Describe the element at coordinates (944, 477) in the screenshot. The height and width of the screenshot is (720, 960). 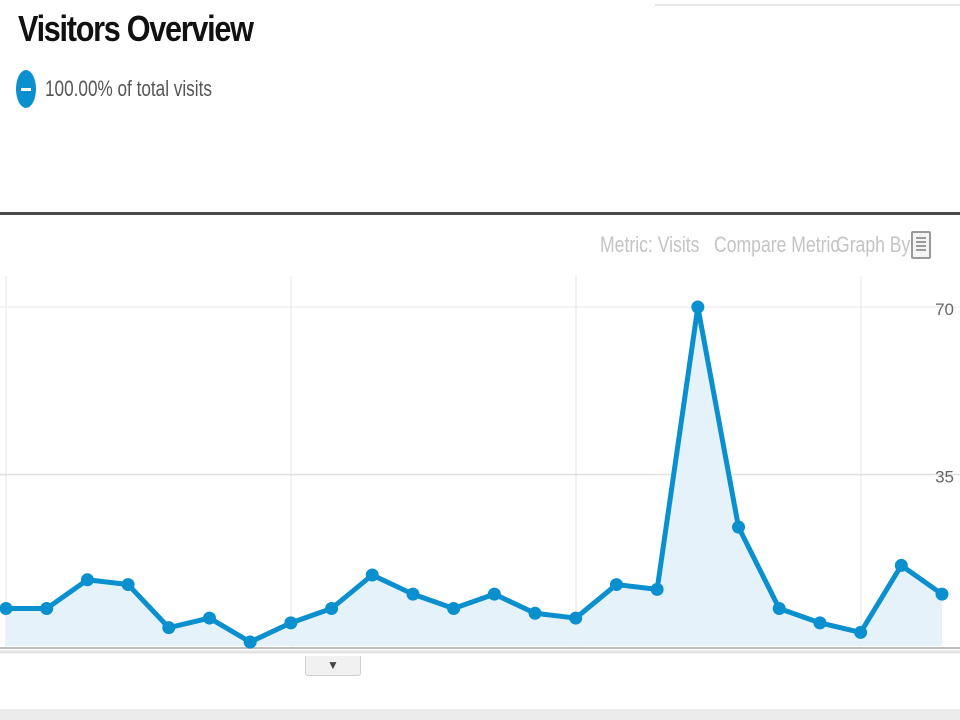
I see `y-tick-label-1: 35` at that location.